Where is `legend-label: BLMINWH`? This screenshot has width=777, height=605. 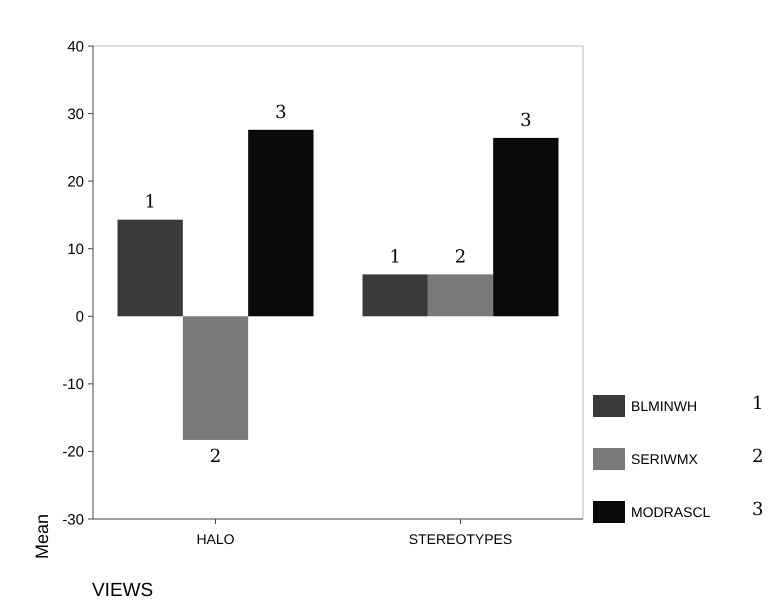 legend-label: BLMINWH is located at coordinates (664, 406).